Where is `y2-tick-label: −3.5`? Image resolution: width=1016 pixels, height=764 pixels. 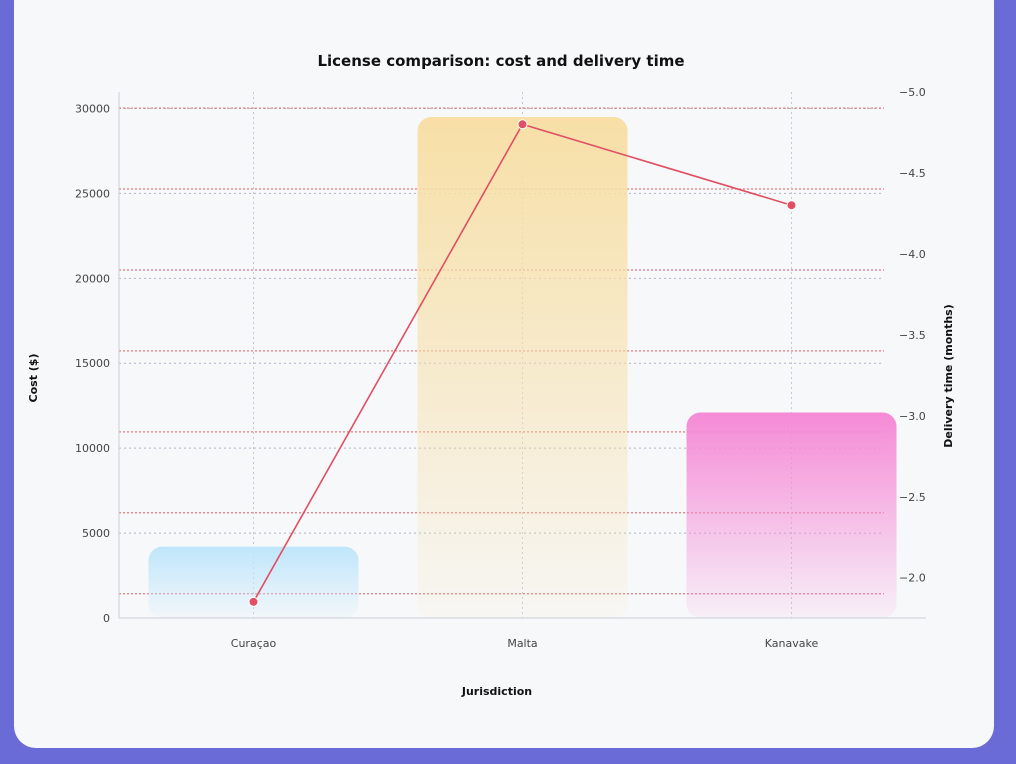 y2-tick-label: −3.5 is located at coordinates (912, 335).